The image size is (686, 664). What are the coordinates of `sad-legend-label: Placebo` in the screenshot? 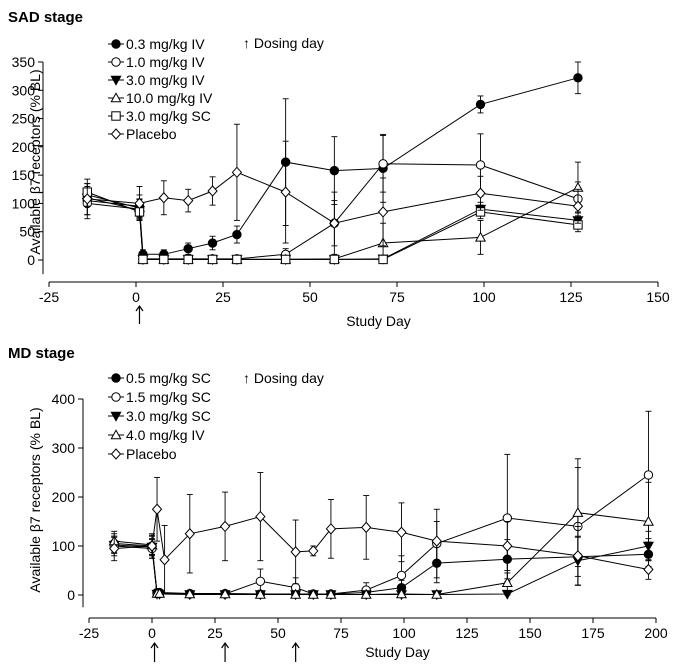 It's located at (151, 134).